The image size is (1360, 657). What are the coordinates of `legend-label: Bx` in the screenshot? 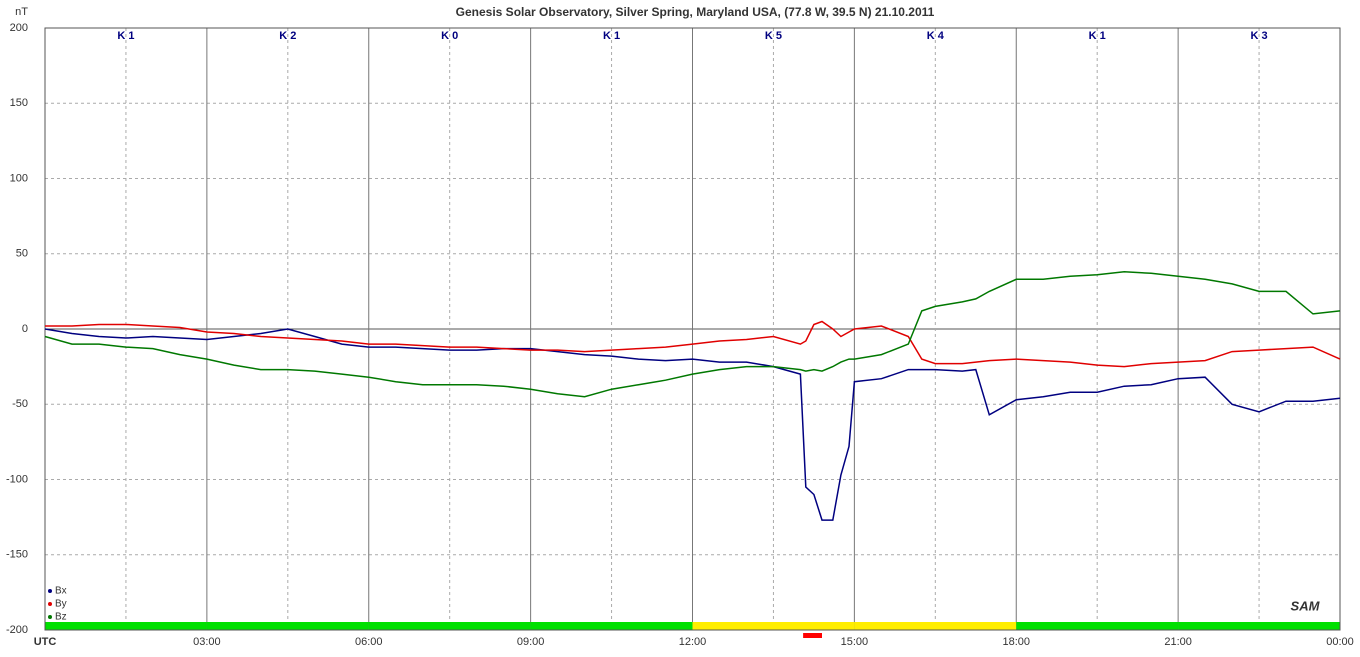 It's located at (61, 591).